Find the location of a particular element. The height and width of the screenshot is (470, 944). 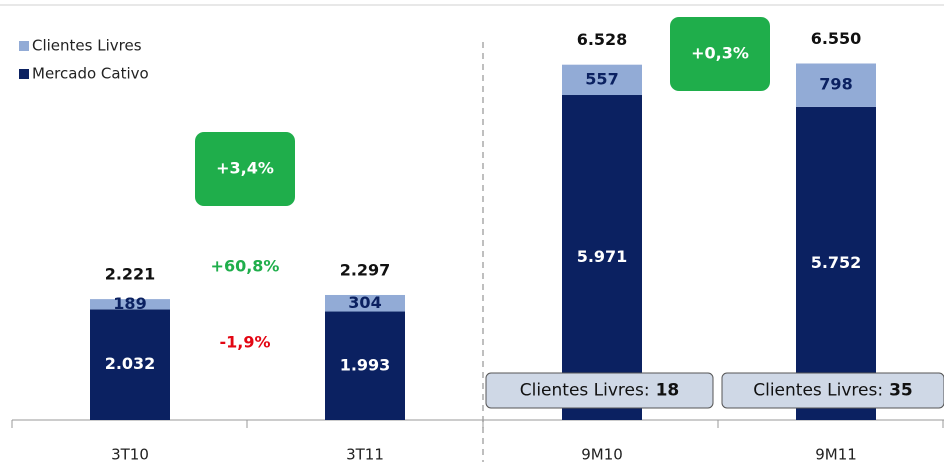

value-label: 2.032 is located at coordinates (130, 363).